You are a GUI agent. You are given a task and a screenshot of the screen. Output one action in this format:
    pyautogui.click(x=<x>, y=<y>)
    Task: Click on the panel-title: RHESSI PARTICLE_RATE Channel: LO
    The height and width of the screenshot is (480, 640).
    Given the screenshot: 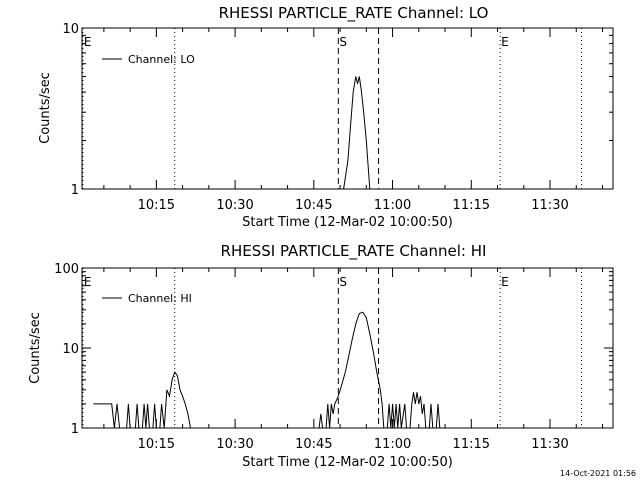 What is the action you would take?
    pyautogui.click(x=354, y=13)
    